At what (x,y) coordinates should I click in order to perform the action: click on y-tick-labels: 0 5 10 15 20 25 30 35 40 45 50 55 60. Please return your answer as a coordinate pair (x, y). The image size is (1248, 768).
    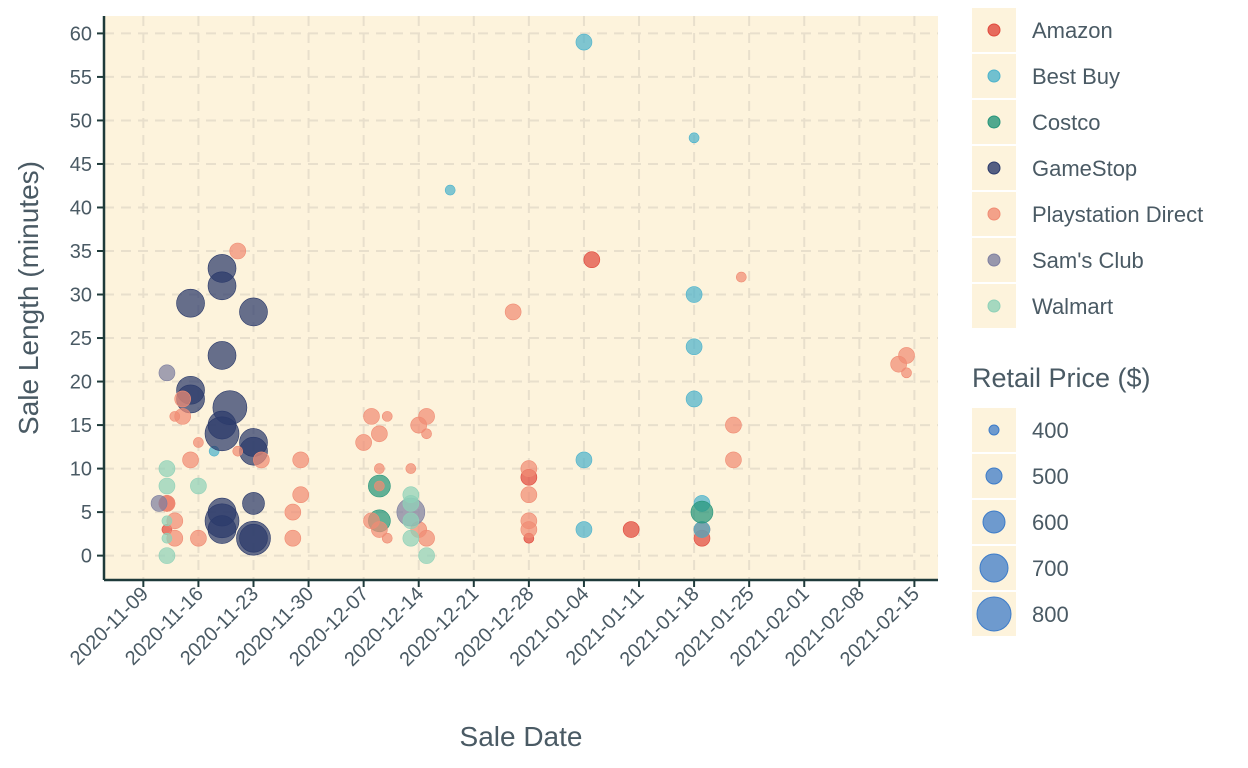
    Looking at the image, I should click on (87, 295).